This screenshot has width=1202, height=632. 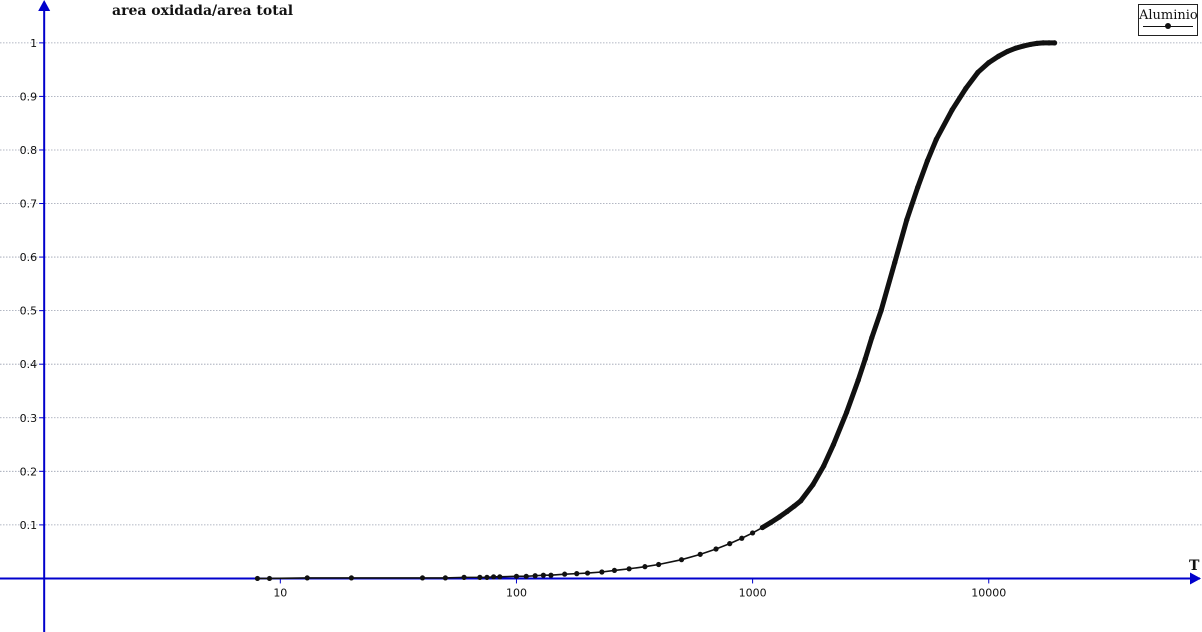 What do you see at coordinates (29, 471) in the screenshot?
I see `y-tick-label: 0.2` at bounding box center [29, 471].